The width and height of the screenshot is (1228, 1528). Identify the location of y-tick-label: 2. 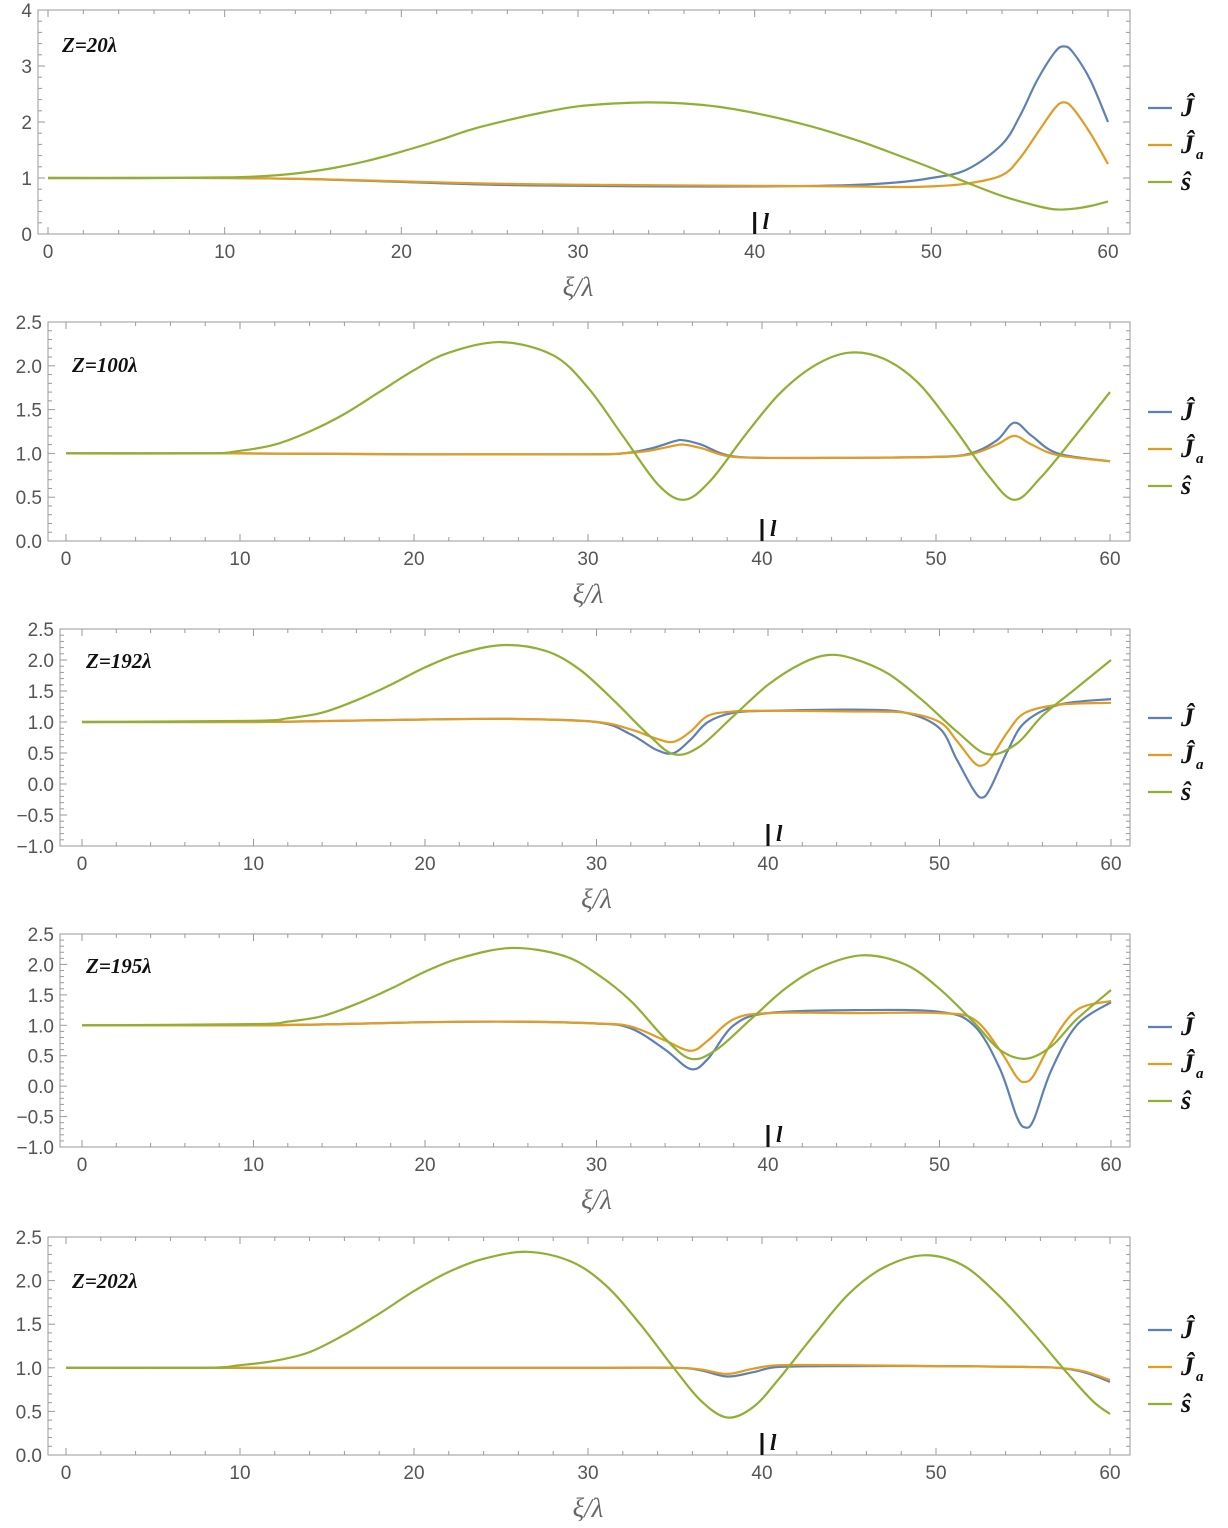
(26, 123).